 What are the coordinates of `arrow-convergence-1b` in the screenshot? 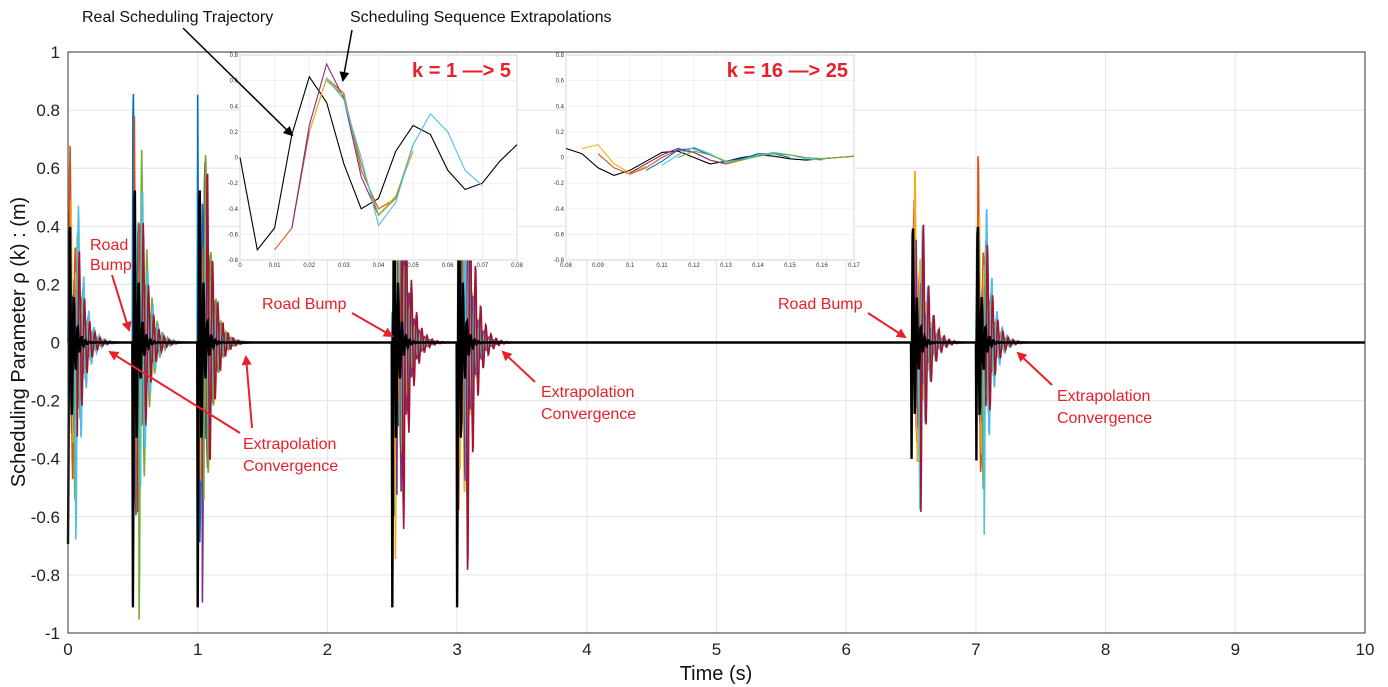 It's located at (247, 392).